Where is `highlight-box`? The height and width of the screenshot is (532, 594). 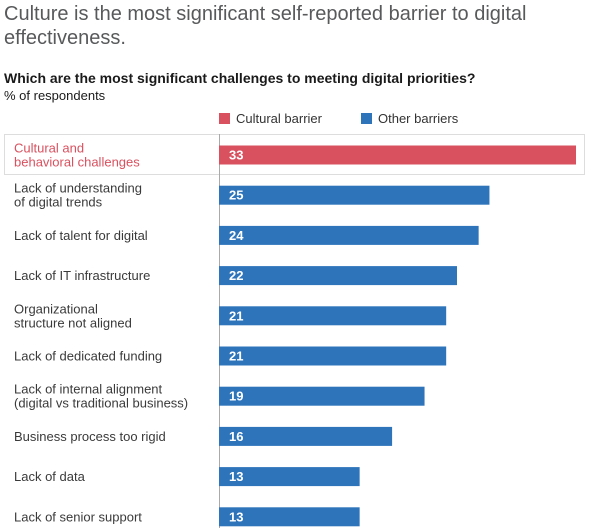
highlight-box is located at coordinates (294, 154).